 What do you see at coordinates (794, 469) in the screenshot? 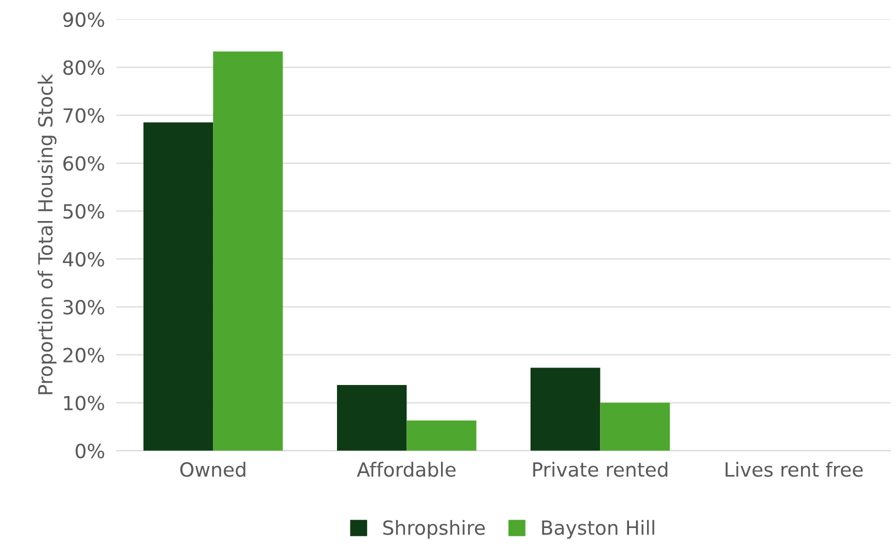
I see `x-tick-label: Lives rent free` at bounding box center [794, 469].